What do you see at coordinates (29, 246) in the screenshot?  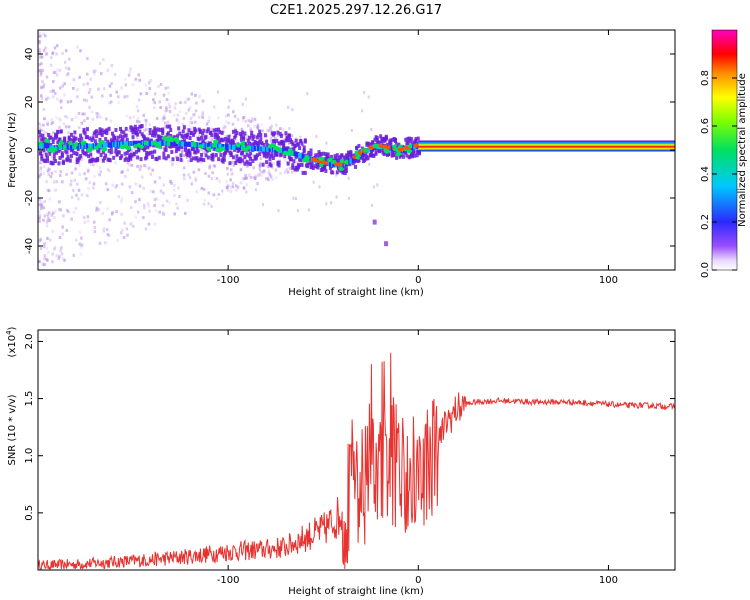 I see `y-tick-label: -40` at bounding box center [29, 246].